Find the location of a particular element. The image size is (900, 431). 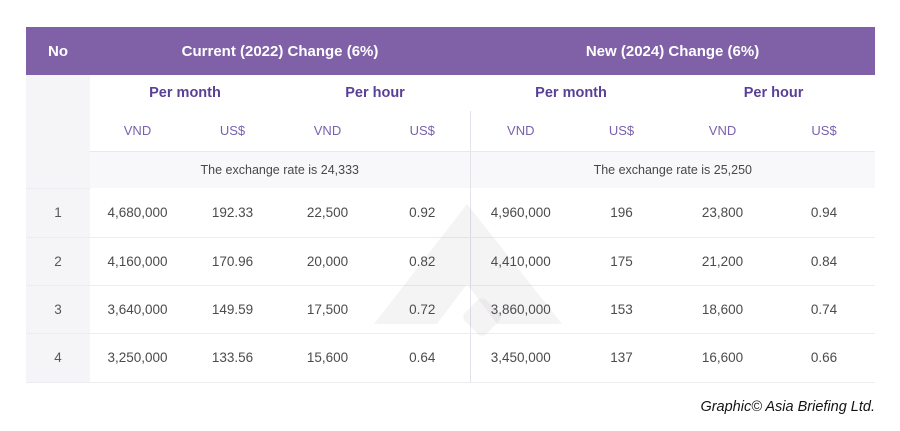

value-cell: 149.59 is located at coordinates (232, 309).